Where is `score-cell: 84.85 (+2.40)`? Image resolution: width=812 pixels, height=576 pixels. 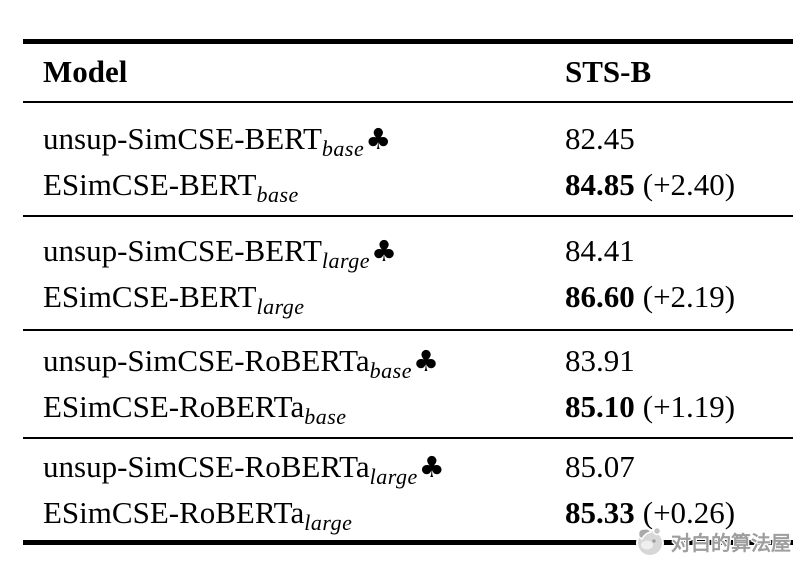 score-cell: 84.85 (+2.40) is located at coordinates (650, 185).